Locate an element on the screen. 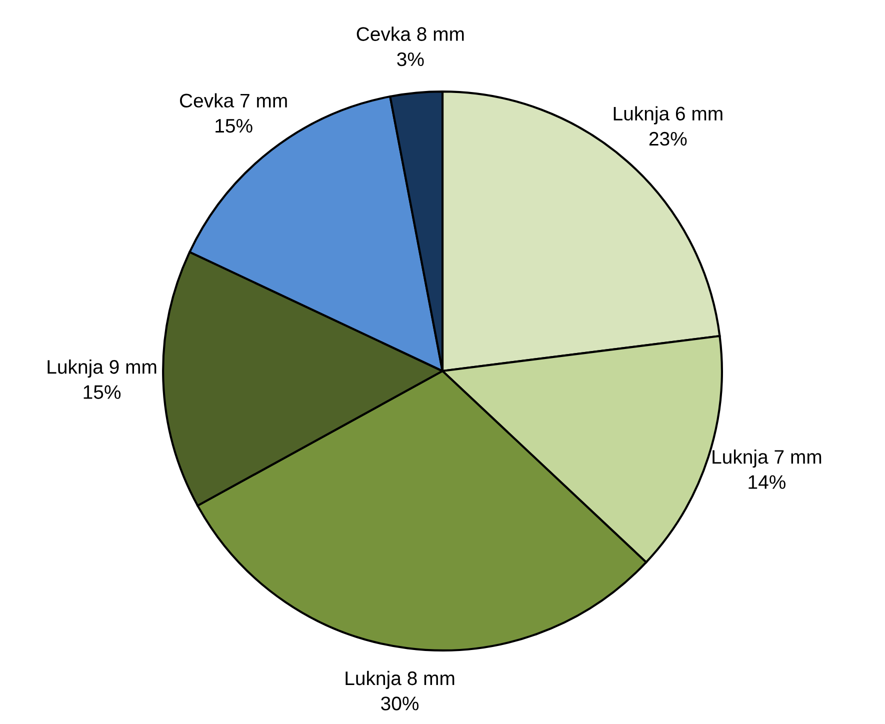  data-label: 14% is located at coordinates (767, 482).